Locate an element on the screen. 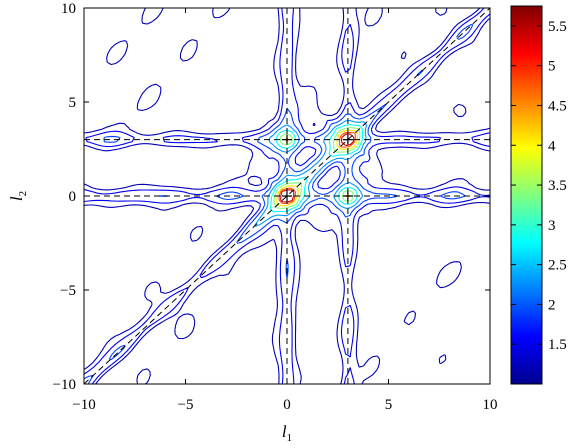 This screenshot has height=448, width=577. colorbar-ticks: 1.5 2 2.5 3 3.5 4 4.5 5 5.5 is located at coordinates (539, 186).